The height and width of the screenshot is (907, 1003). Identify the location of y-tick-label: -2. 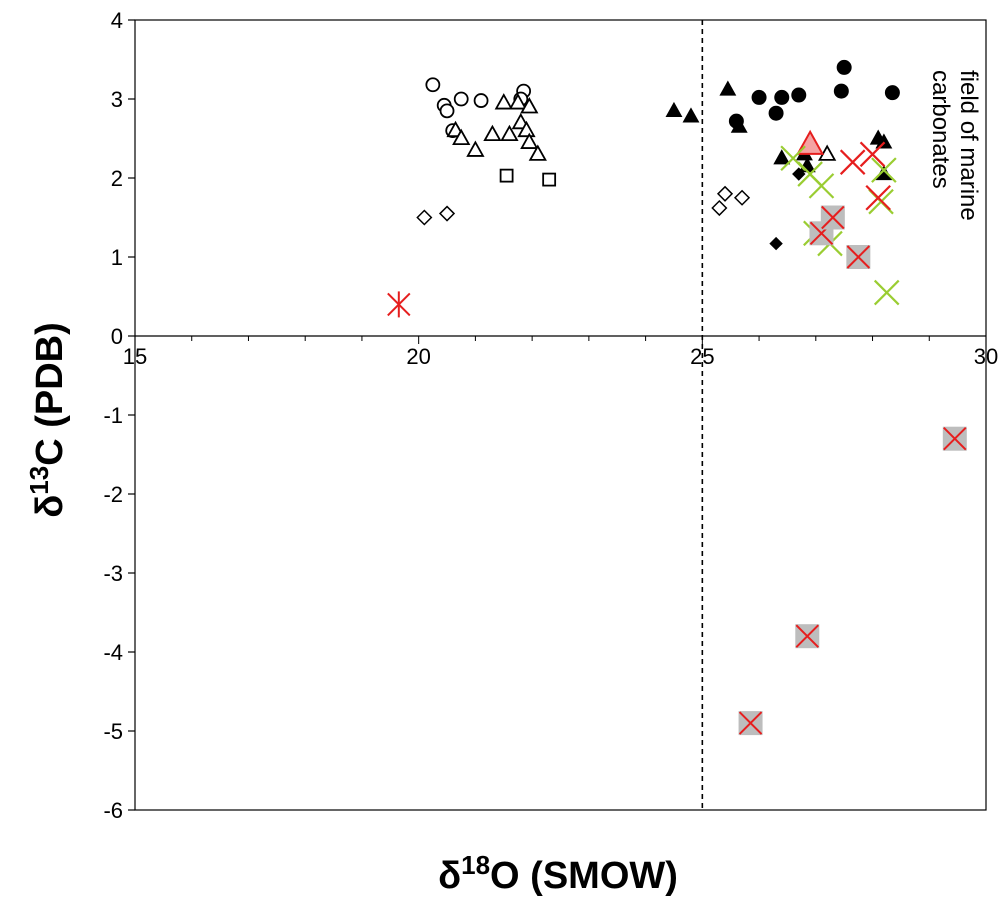
(113, 494).